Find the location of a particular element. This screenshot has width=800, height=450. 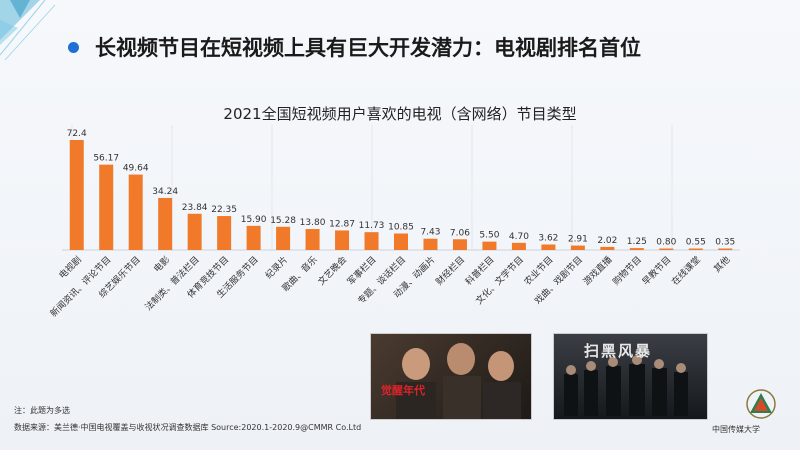

data-label: 0.80 is located at coordinates (666, 243).